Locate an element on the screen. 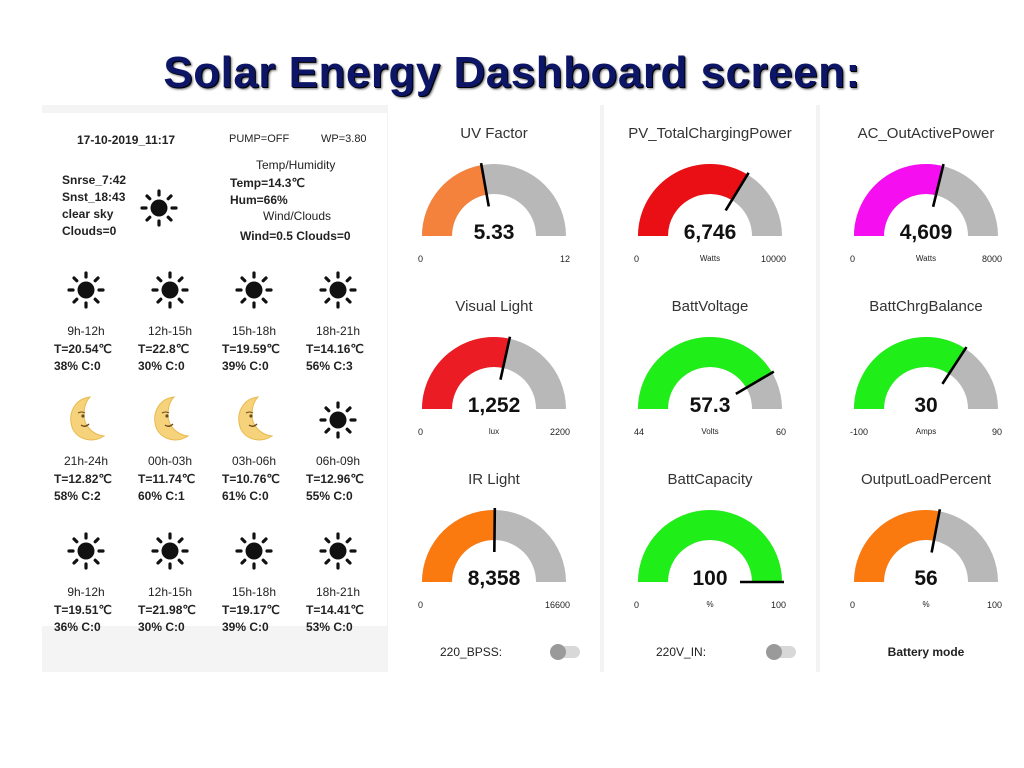 The height and width of the screenshot is (768, 1024). gauge-ir-light: IR Light 8,358 0 16600 is located at coordinates (494, 537).